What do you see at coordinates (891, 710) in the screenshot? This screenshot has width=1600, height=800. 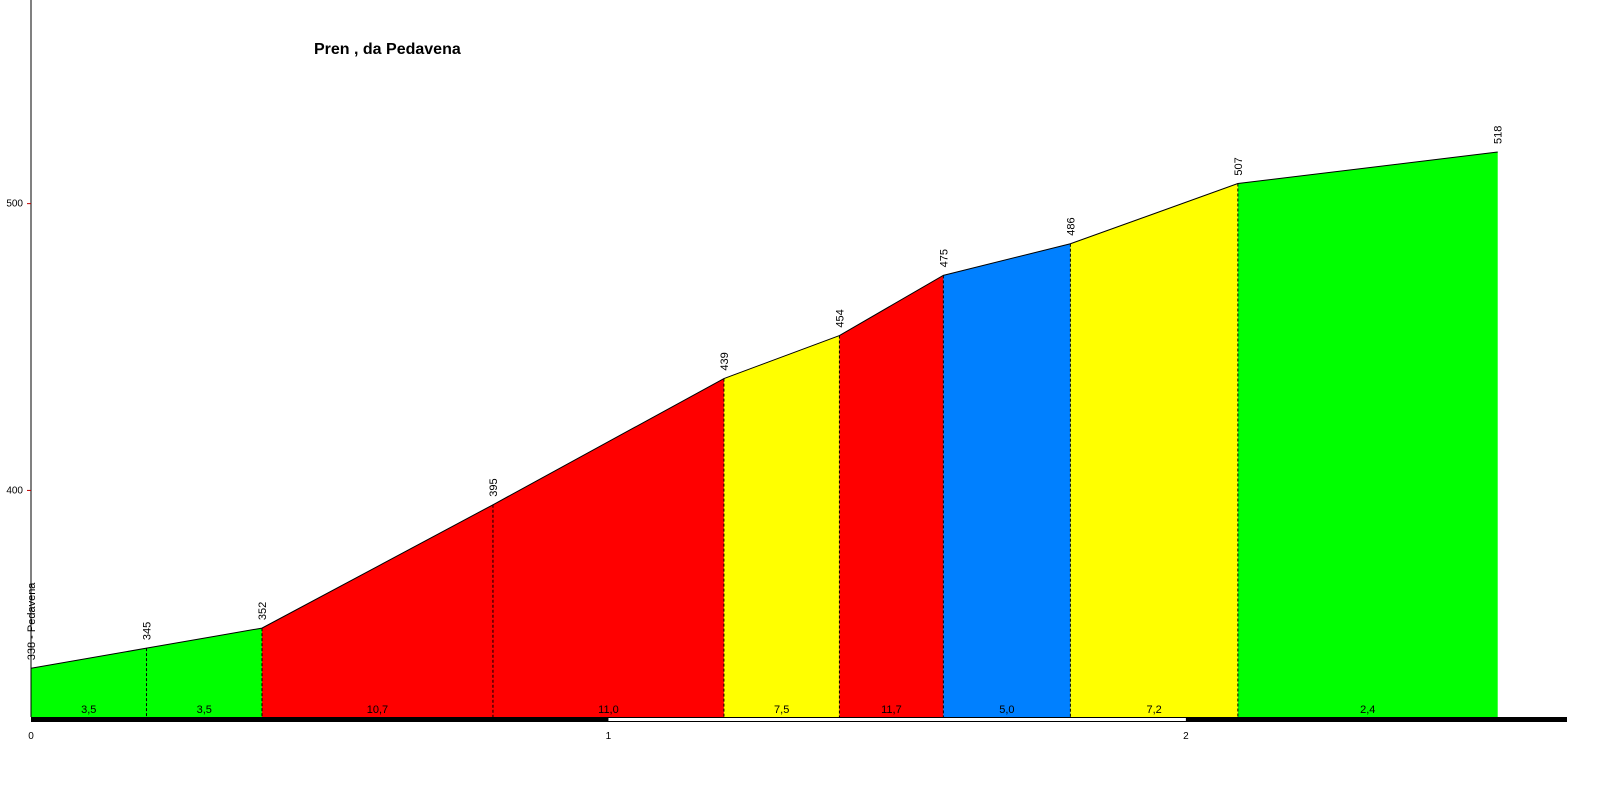 I see `gradient-label: 11,7` at bounding box center [891, 710].